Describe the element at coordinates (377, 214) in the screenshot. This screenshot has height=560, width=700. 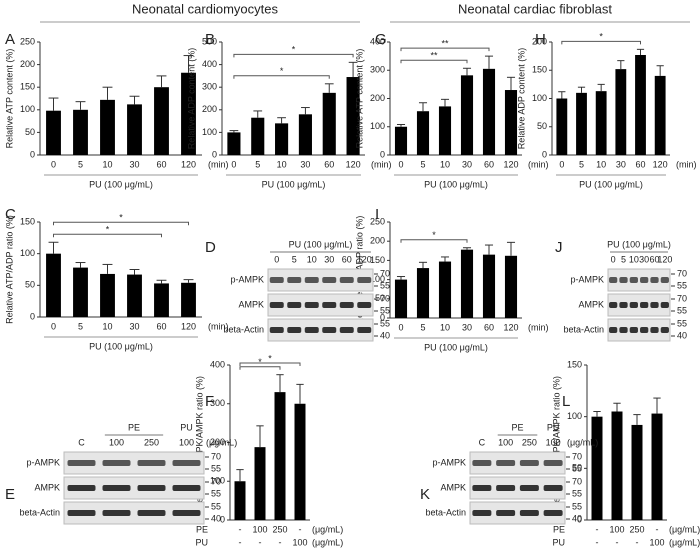
I see `panel-letter: I` at that location.